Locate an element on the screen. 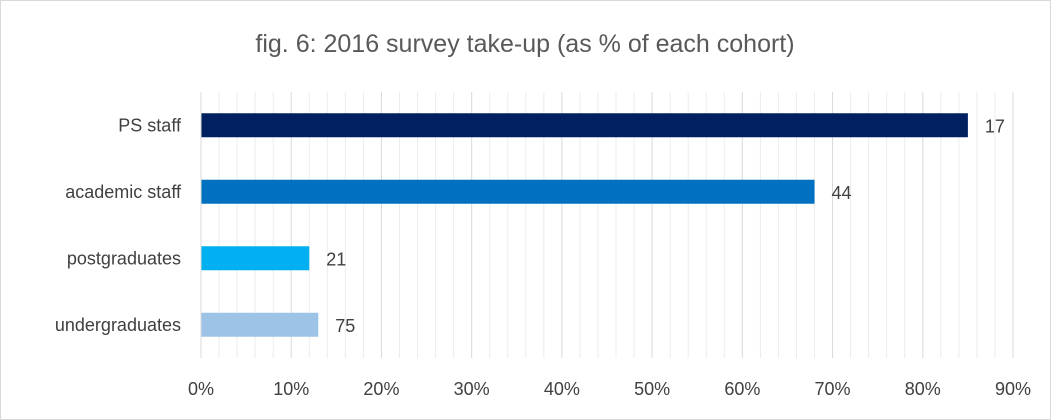 The height and width of the screenshot is (420, 1051). x-tick-label: 20% is located at coordinates (381, 389).